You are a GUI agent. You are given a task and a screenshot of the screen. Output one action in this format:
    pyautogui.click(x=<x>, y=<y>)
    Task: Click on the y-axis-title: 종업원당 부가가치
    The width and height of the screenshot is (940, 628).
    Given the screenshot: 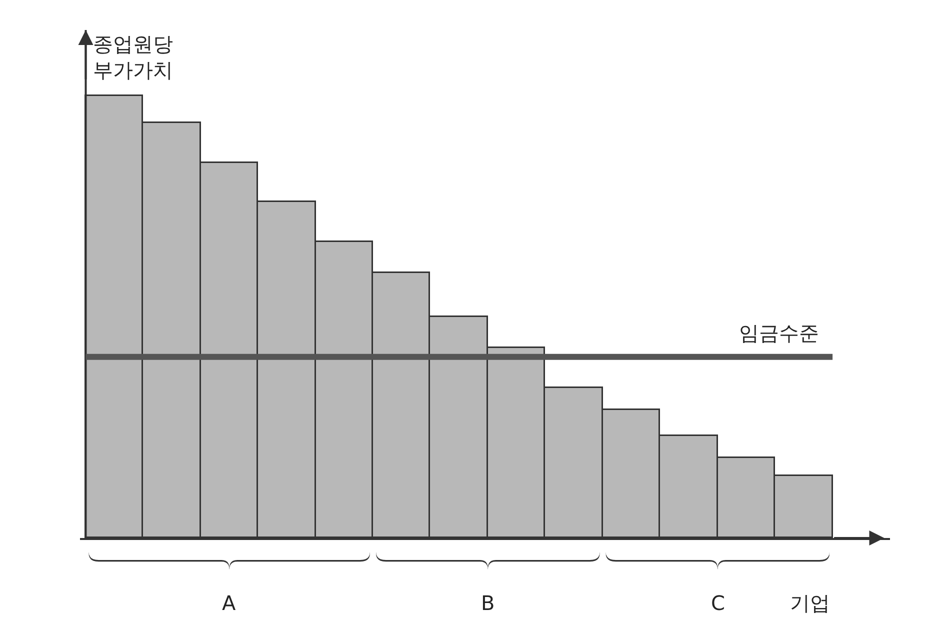 What is the action you would take?
    pyautogui.click(x=133, y=57)
    